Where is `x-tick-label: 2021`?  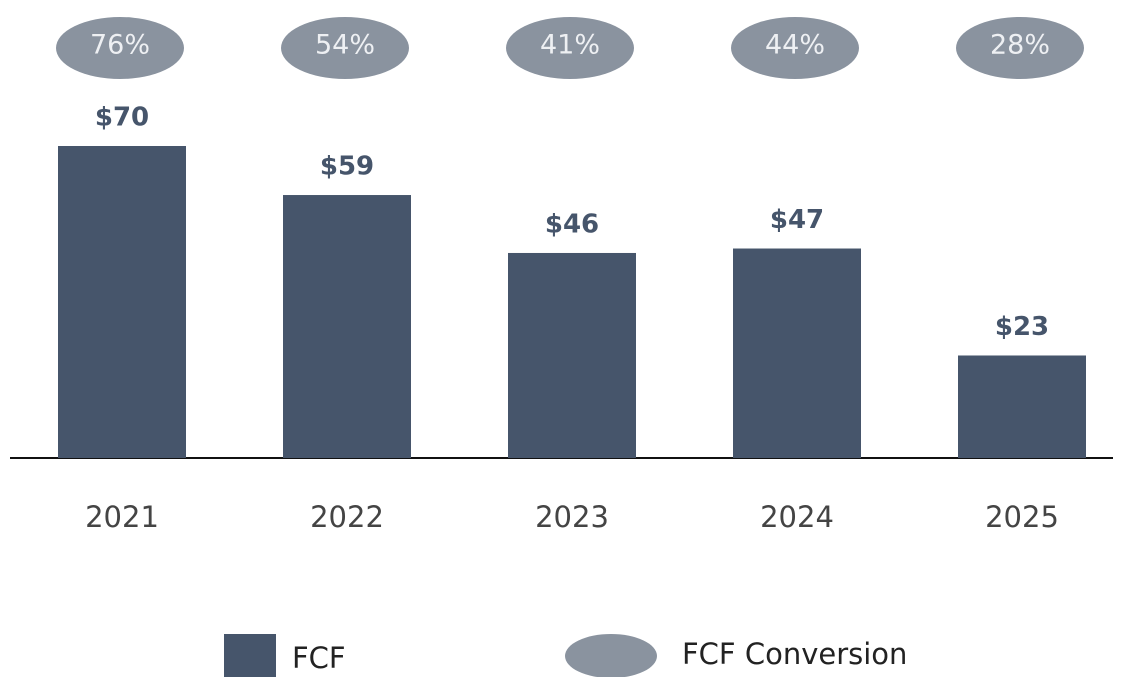 x-tick-label: 2021 is located at coordinates (122, 517).